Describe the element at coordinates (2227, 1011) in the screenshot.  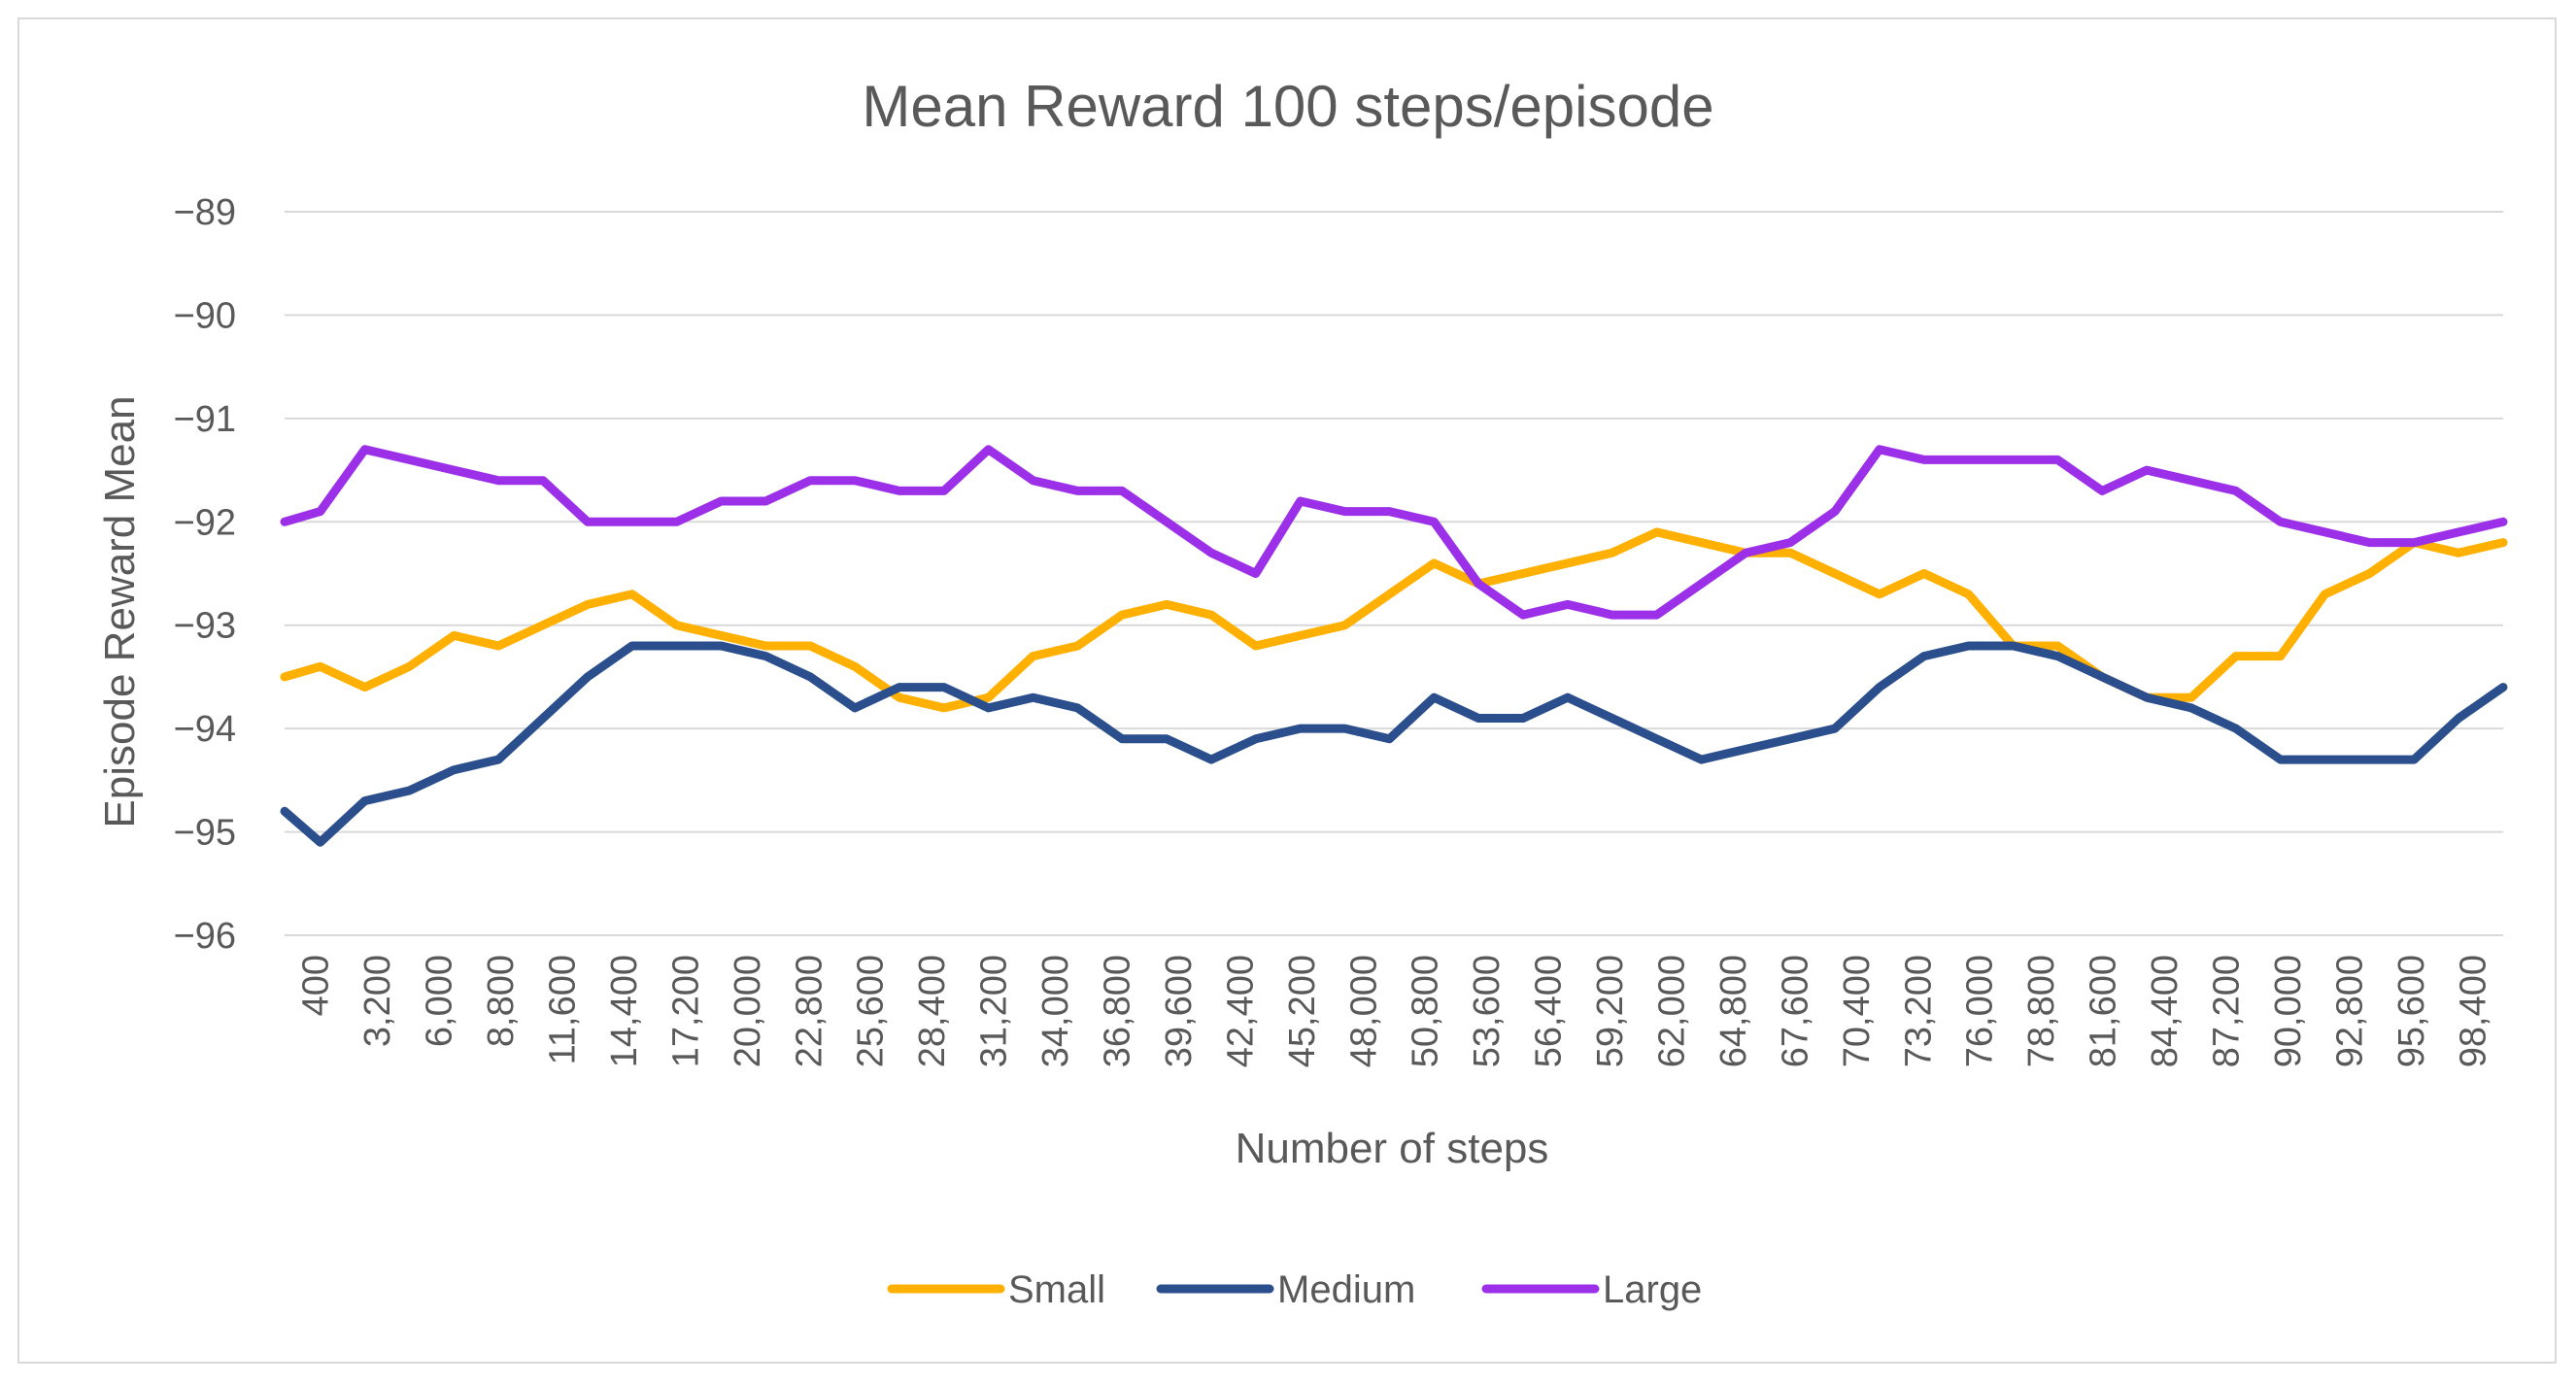
I see `x-tick-label: 87,200` at that location.